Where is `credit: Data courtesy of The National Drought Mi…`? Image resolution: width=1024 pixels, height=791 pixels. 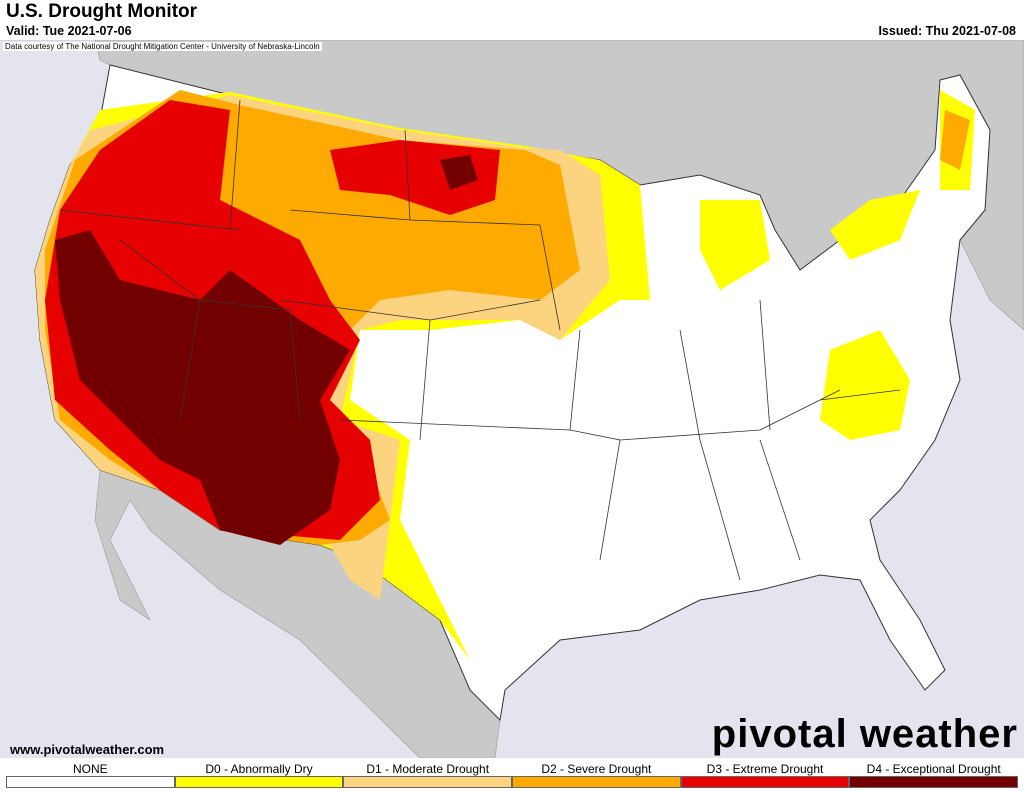
credit: Data courtesy of The National Drought Mi… is located at coordinates (162, 46).